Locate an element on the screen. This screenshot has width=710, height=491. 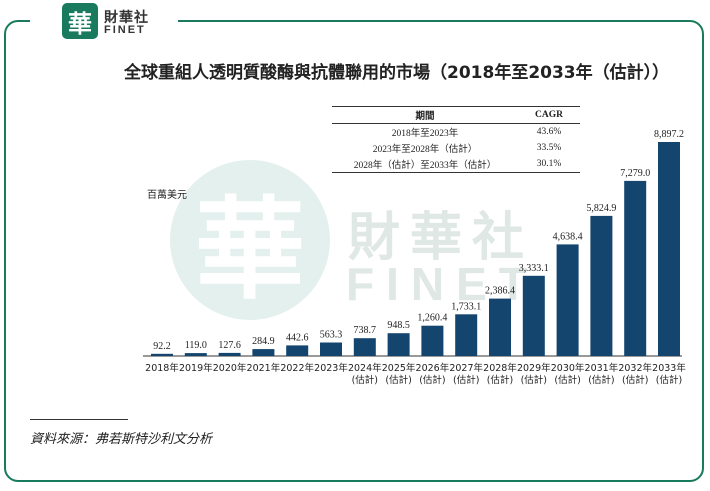
data-label: 92.2 is located at coordinates (162, 346).